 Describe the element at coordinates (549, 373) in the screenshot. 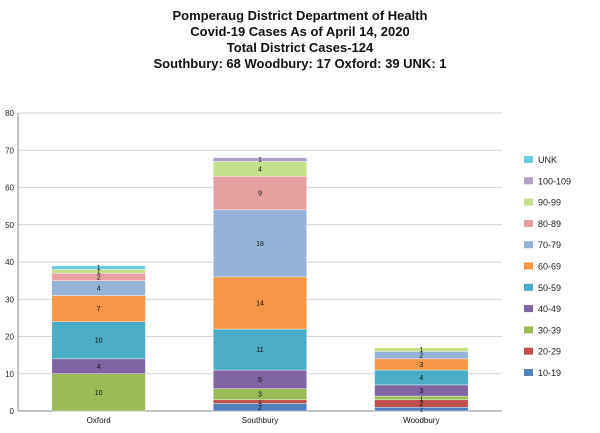

I see `legend-label: 10-19` at that location.